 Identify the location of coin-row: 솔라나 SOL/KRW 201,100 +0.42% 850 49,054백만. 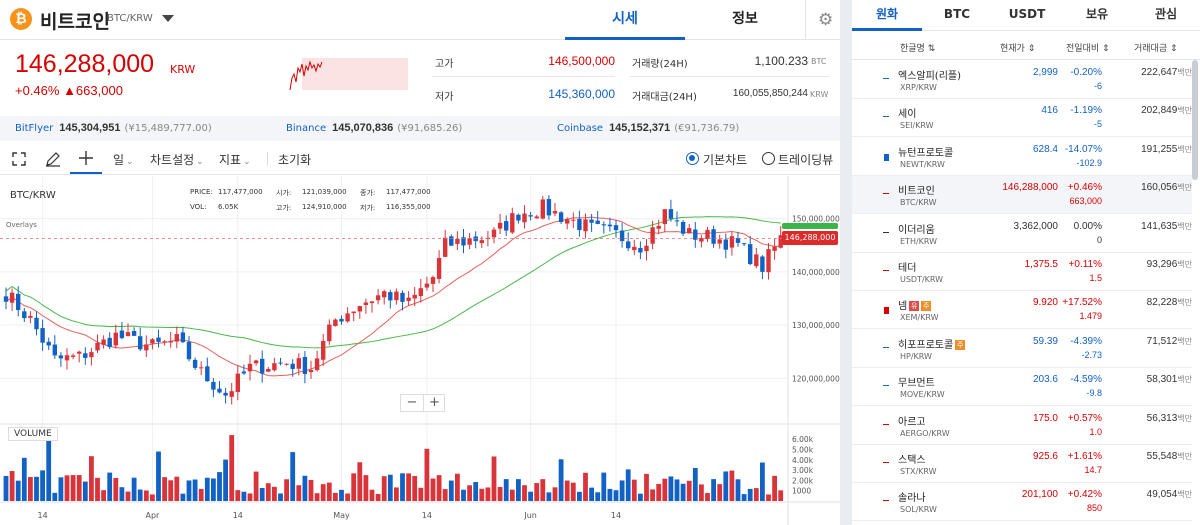
(1022, 502).